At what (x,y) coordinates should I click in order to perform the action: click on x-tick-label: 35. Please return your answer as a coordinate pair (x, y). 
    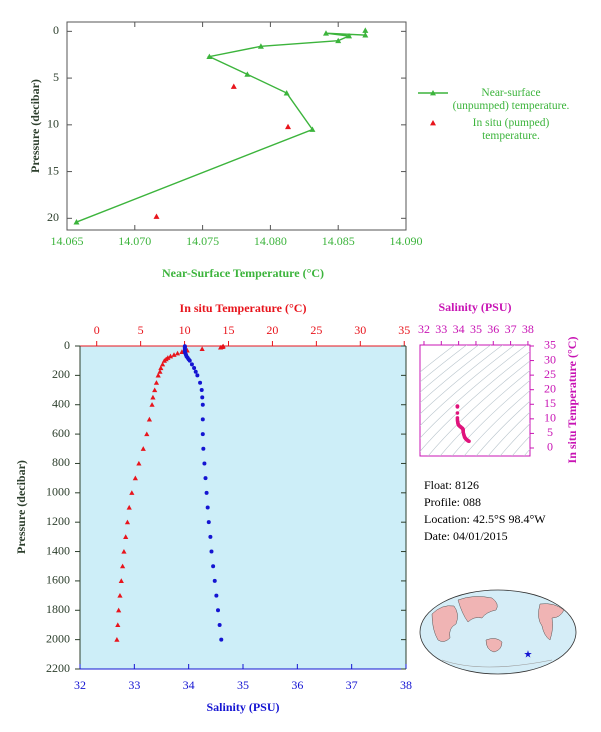
    Looking at the image, I should click on (243, 685).